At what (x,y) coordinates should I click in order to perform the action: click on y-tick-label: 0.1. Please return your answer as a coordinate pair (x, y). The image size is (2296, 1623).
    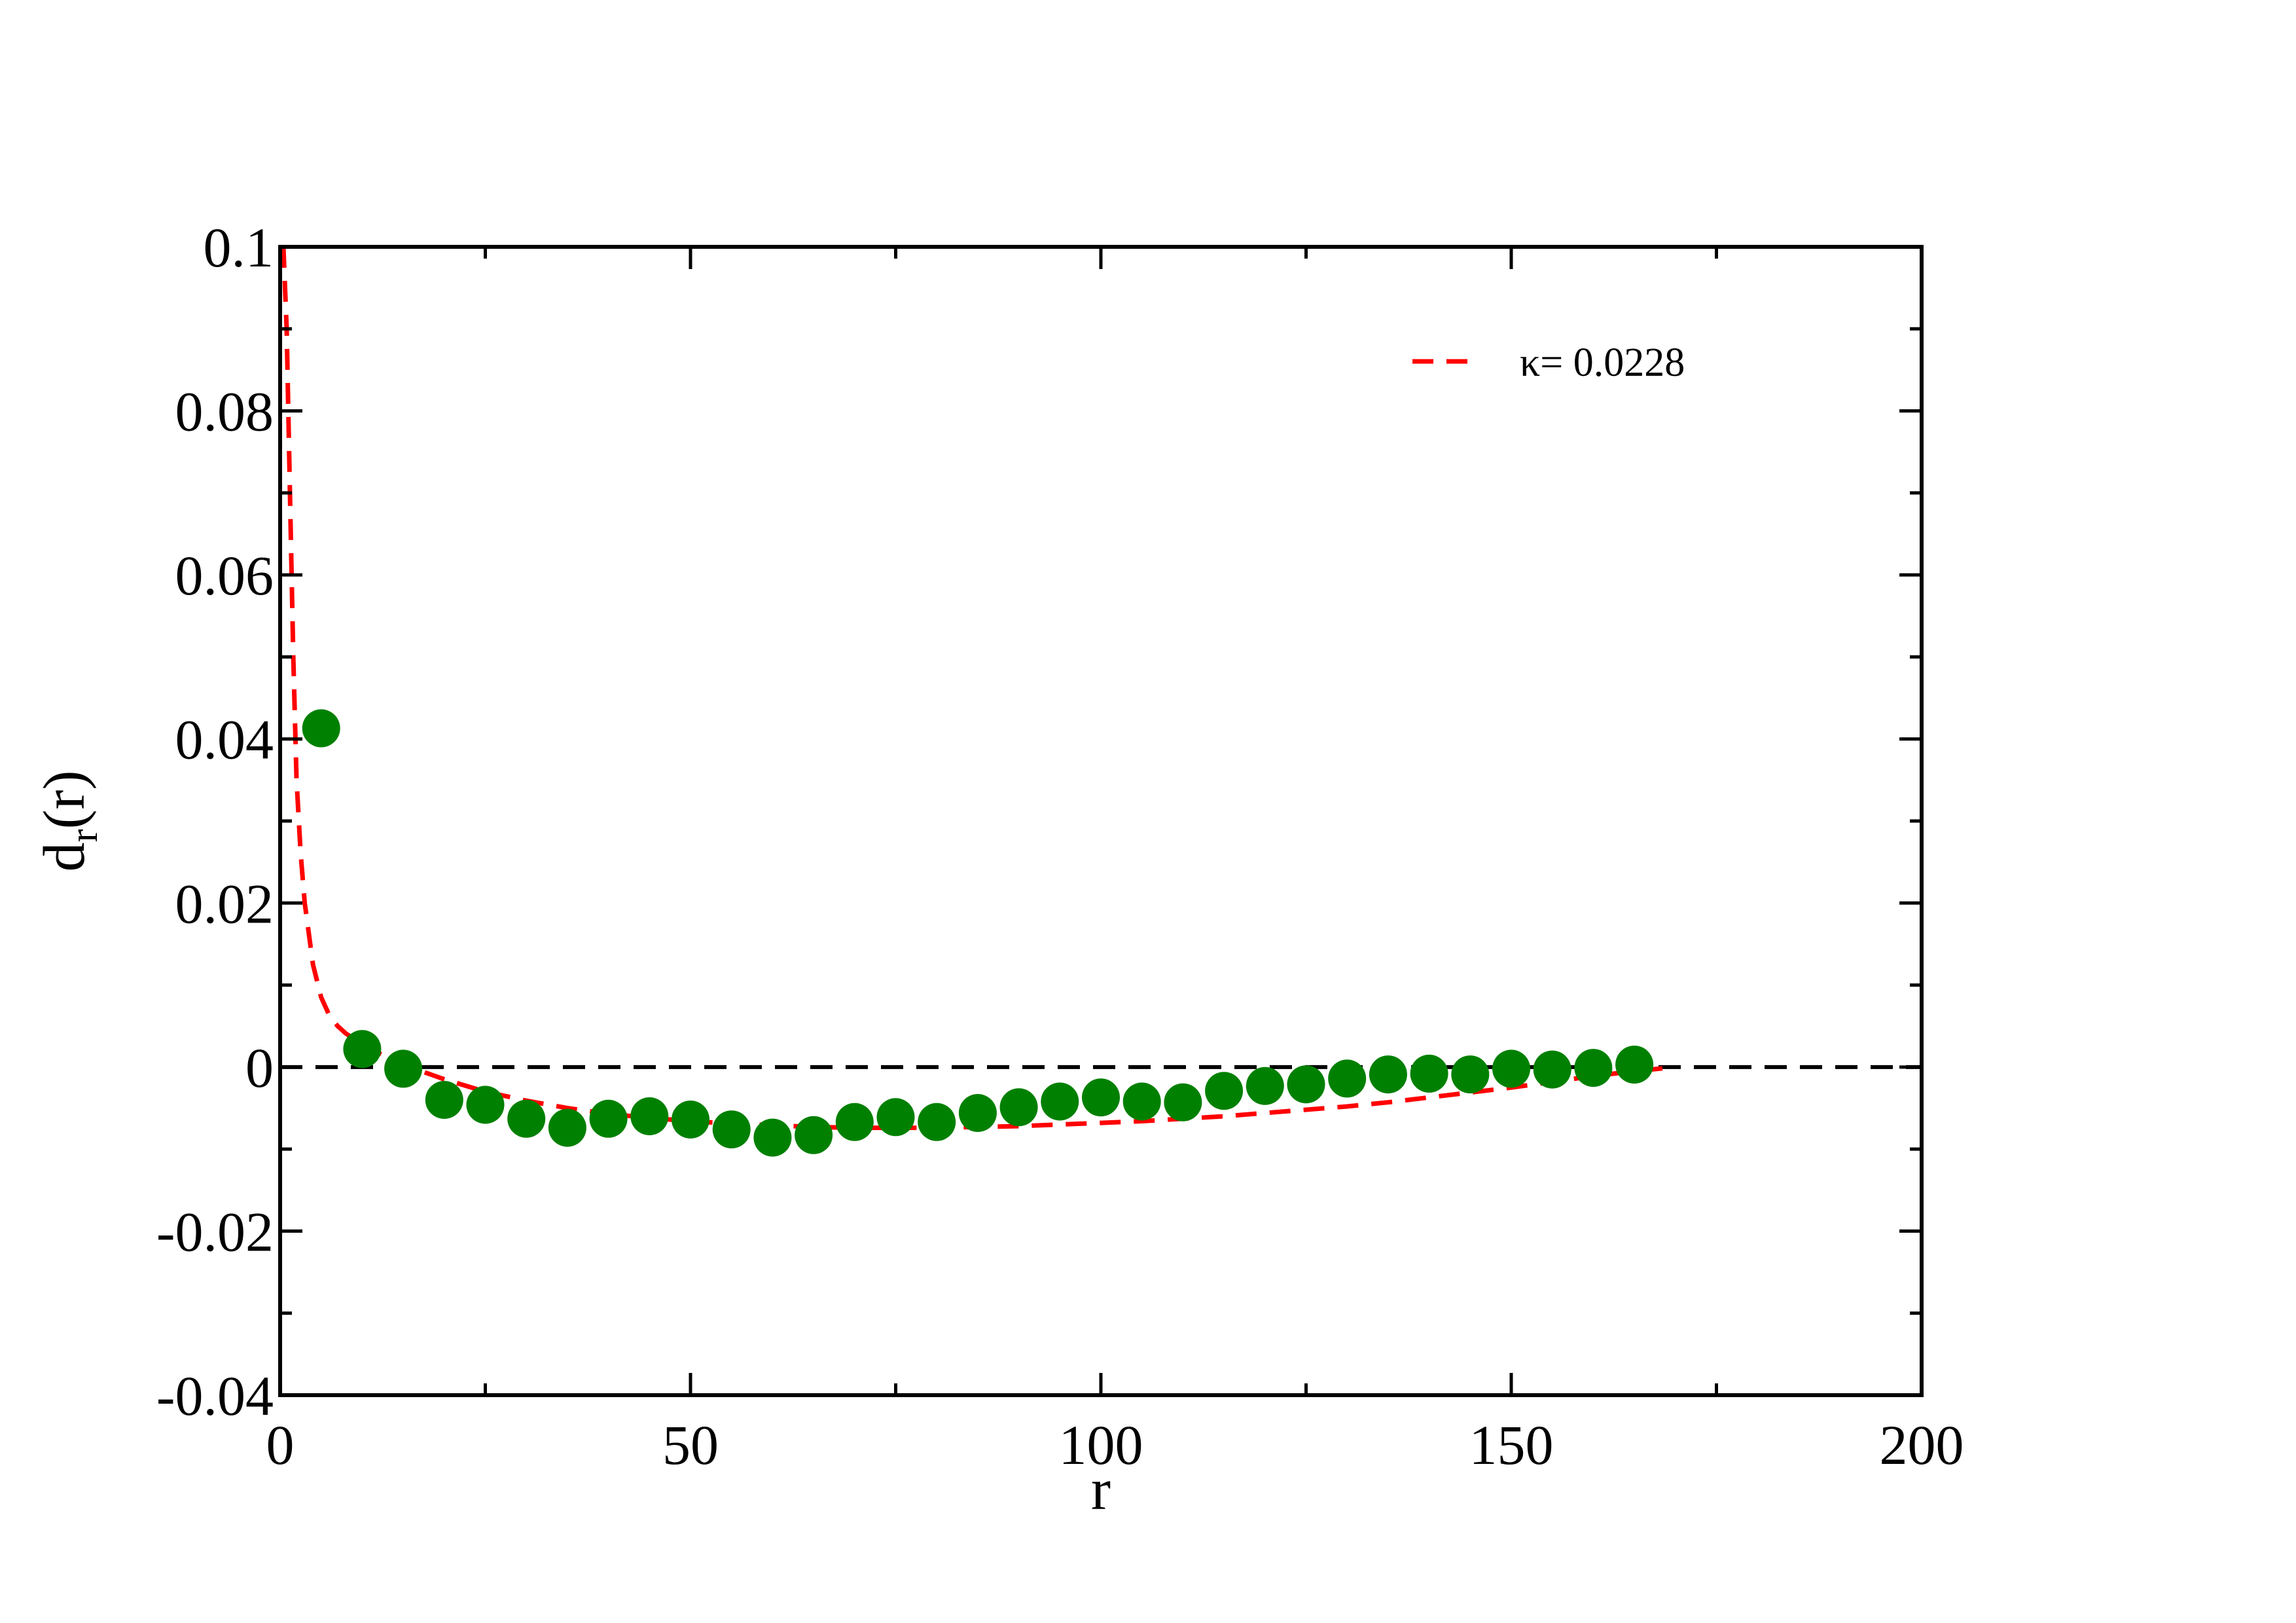
    Looking at the image, I should click on (239, 247).